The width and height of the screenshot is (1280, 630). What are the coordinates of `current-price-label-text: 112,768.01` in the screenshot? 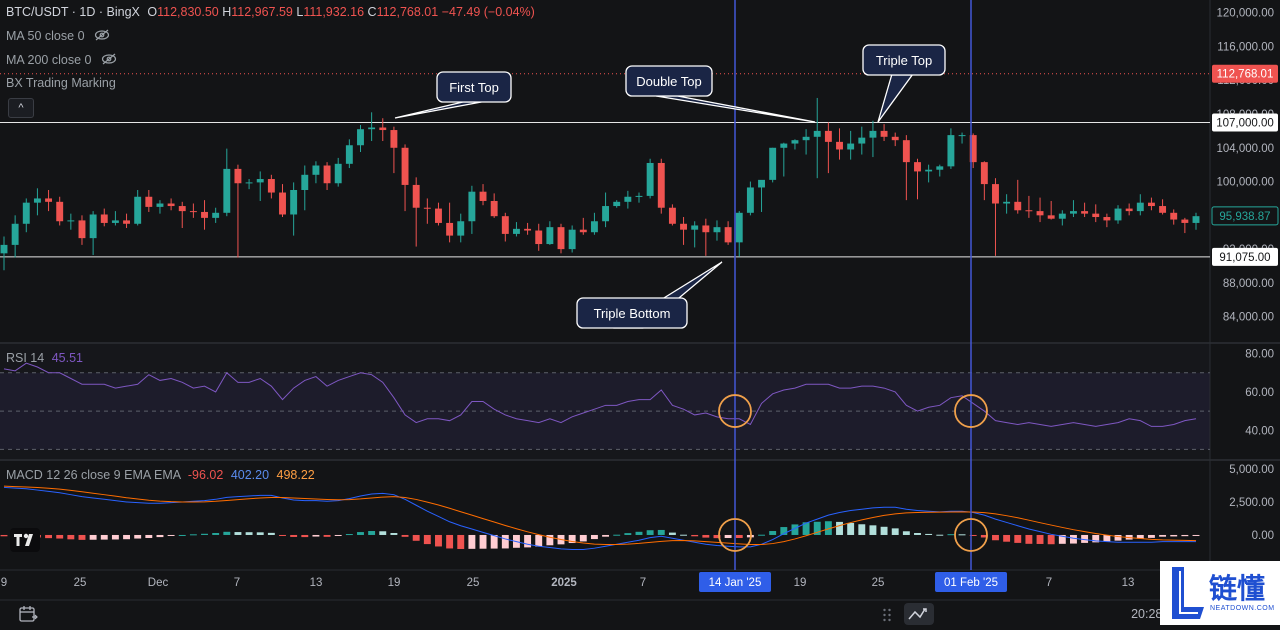 It's located at (1245, 75).